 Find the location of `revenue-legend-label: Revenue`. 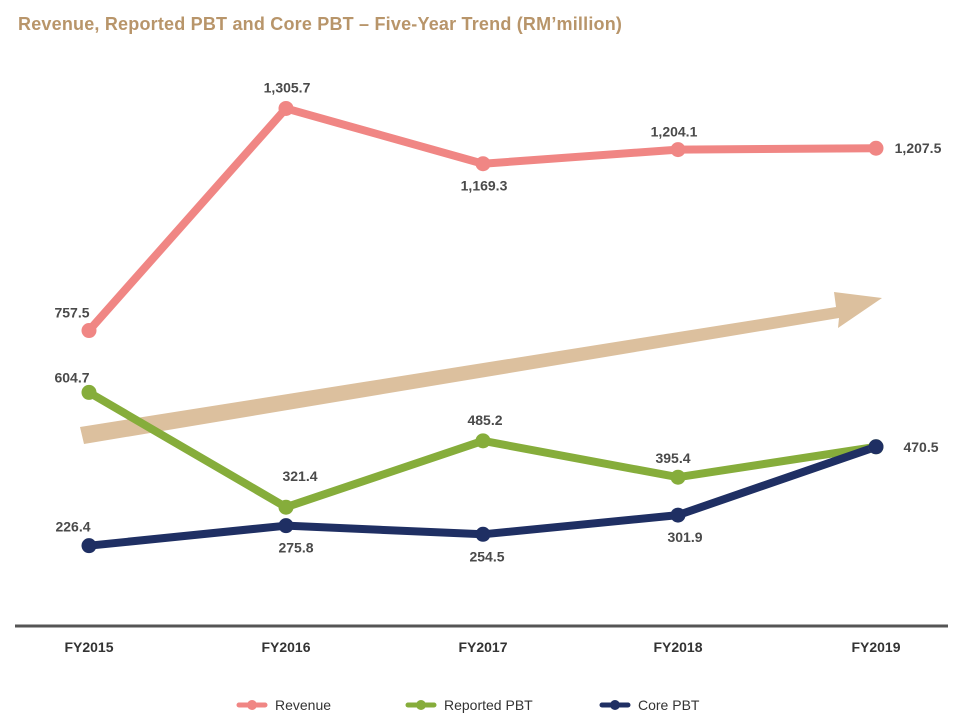

revenue-legend-label: Revenue is located at coordinates (303, 705).